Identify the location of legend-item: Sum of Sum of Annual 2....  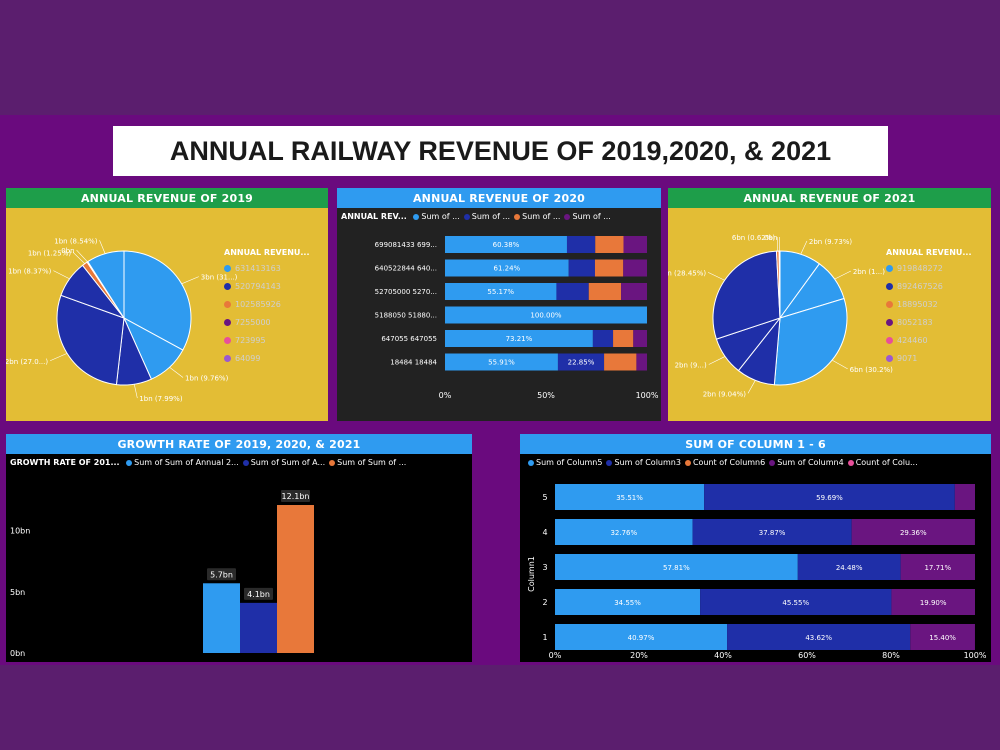
(182, 462).